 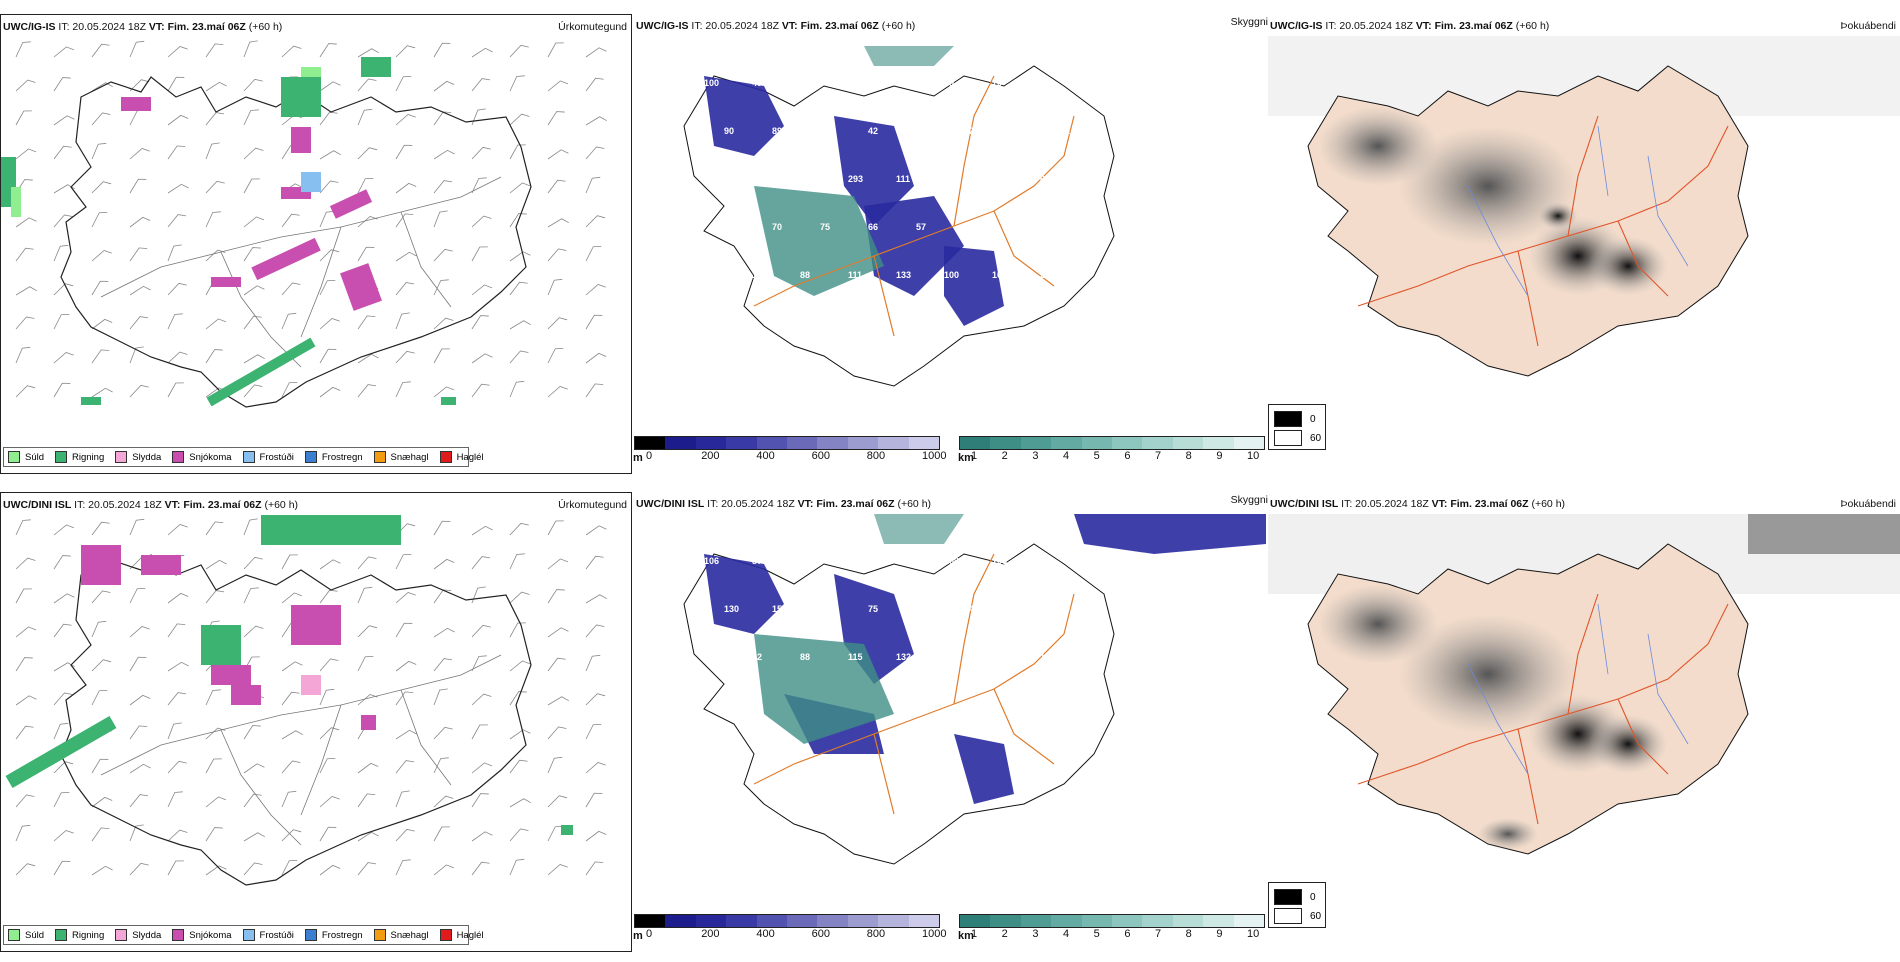 I want to click on visibility-value-label: 17, so click(x=729, y=323).